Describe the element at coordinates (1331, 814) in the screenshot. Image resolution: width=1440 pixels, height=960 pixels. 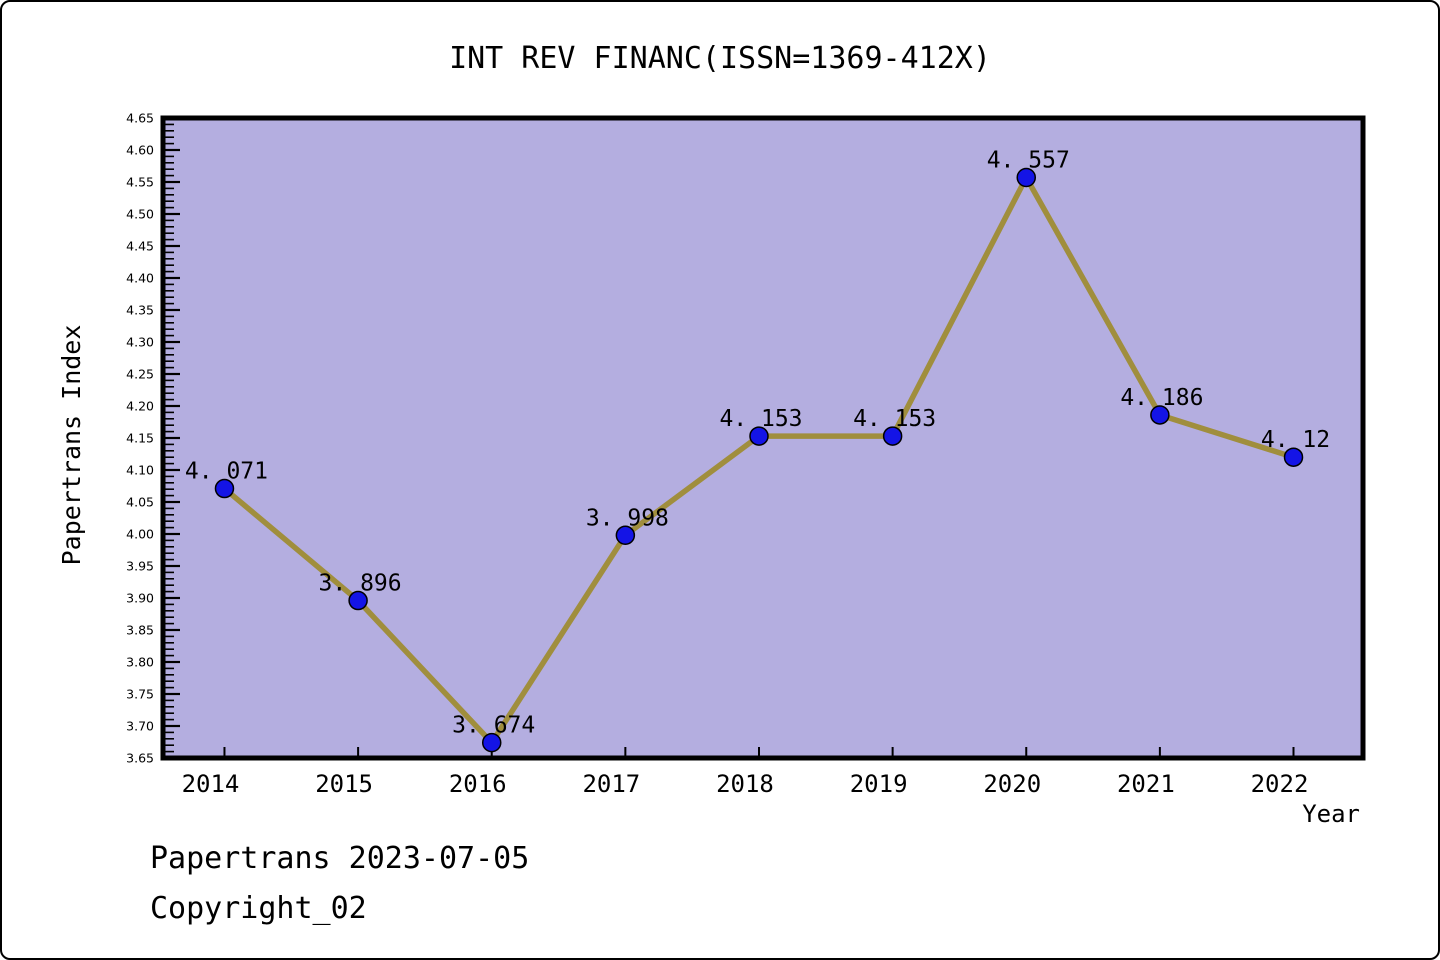
I see `x-axis-label: Year` at that location.